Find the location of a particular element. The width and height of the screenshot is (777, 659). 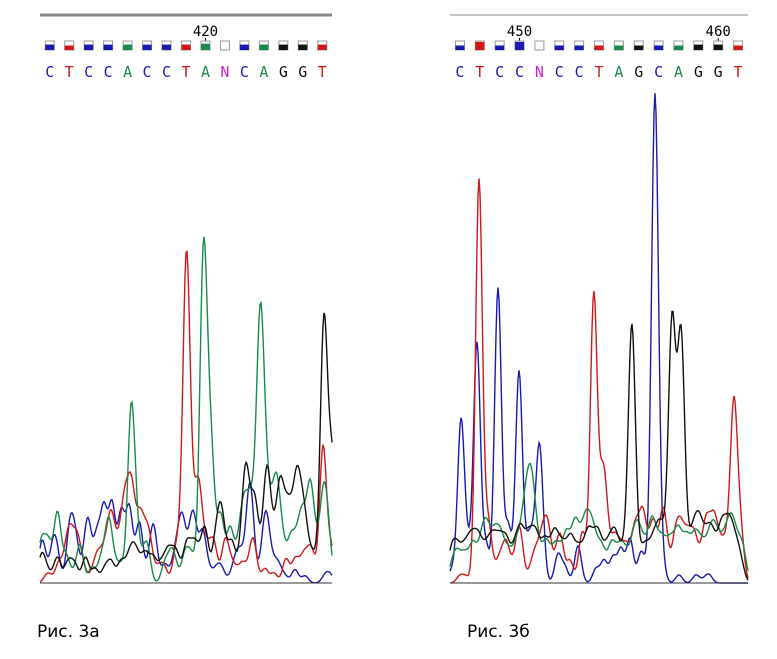

figure-caption-b: Рис. 3б is located at coordinates (498, 632).